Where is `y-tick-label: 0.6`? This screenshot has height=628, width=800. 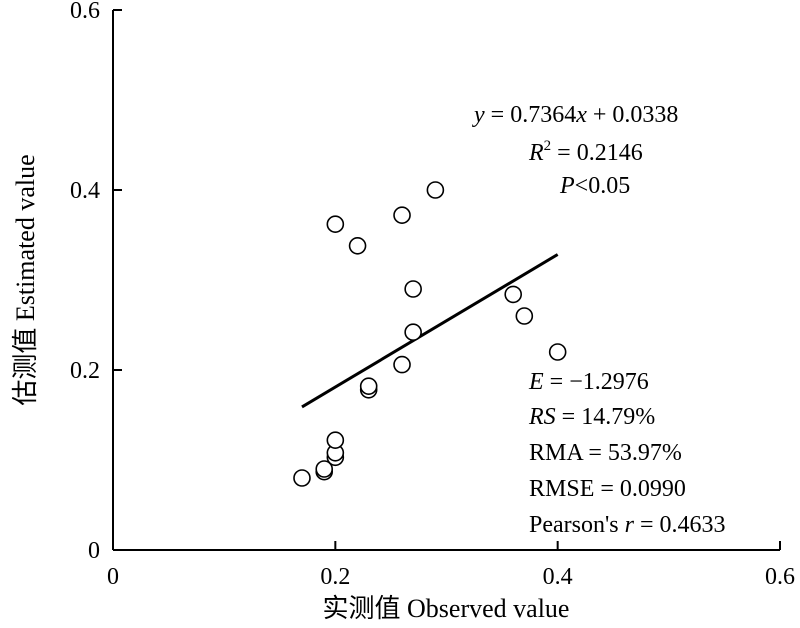
y-tick-label: 0.6 is located at coordinates (85, 12).